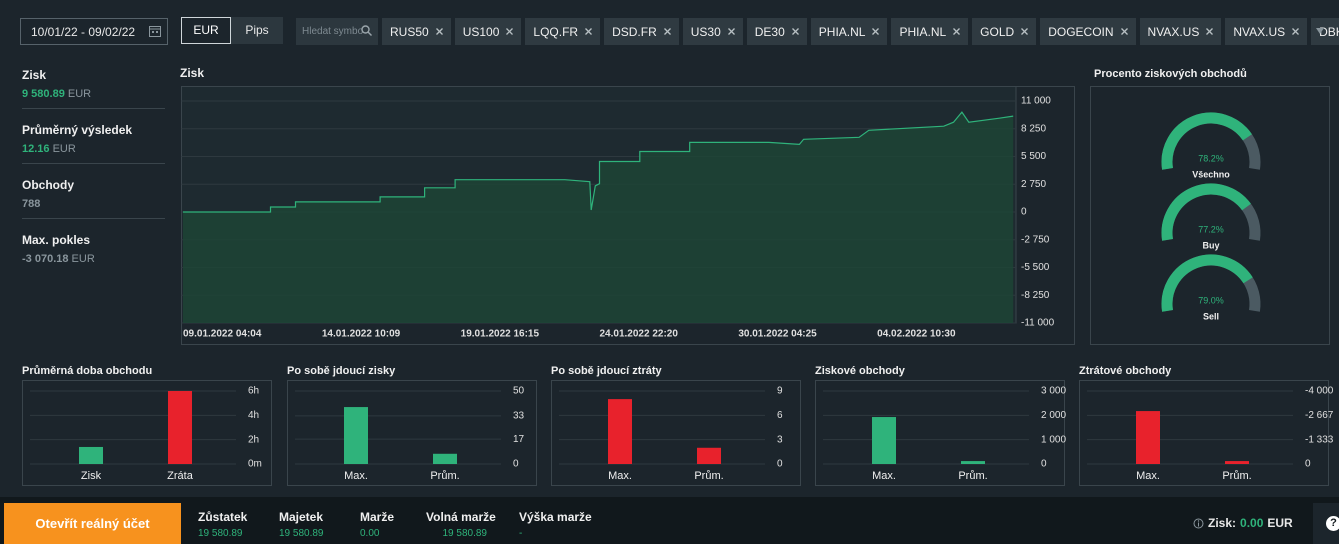 The height and width of the screenshot is (544, 1339). What do you see at coordinates (1211, 229) in the screenshot?
I see `gauge-value-label: 77.2%` at bounding box center [1211, 229].